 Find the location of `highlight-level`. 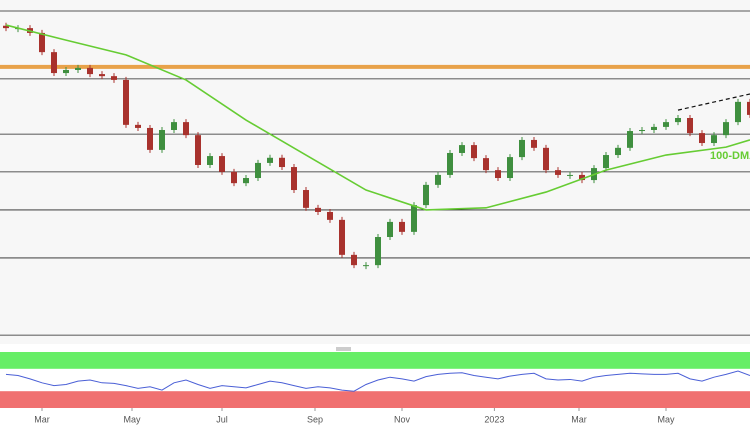

highlight-level is located at coordinates (375, 66).